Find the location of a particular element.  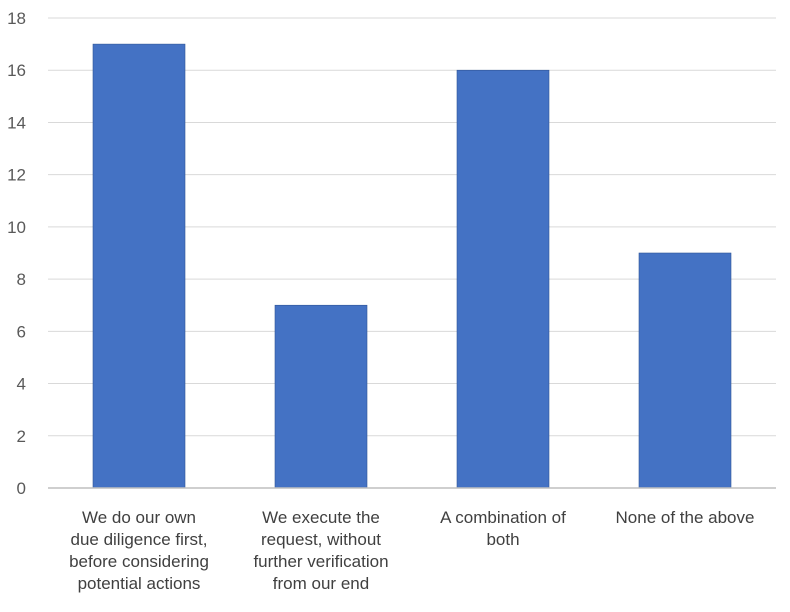

category-label-line: None of the above is located at coordinates (685, 517).